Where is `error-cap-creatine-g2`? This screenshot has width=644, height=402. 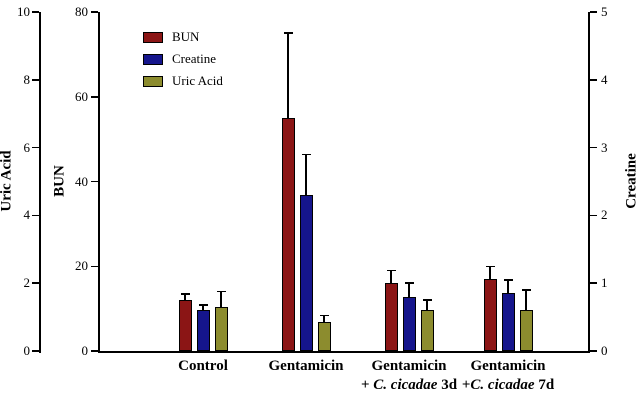
error-cap-creatine-g2 is located at coordinates (306, 154).